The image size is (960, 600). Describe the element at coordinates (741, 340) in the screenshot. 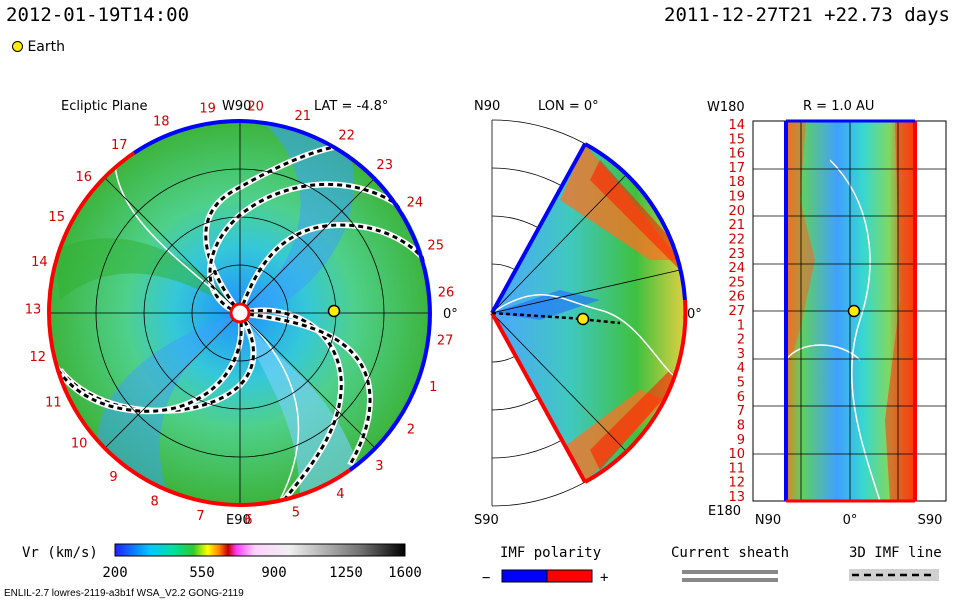

I see `radial-row-label: 2` at that location.